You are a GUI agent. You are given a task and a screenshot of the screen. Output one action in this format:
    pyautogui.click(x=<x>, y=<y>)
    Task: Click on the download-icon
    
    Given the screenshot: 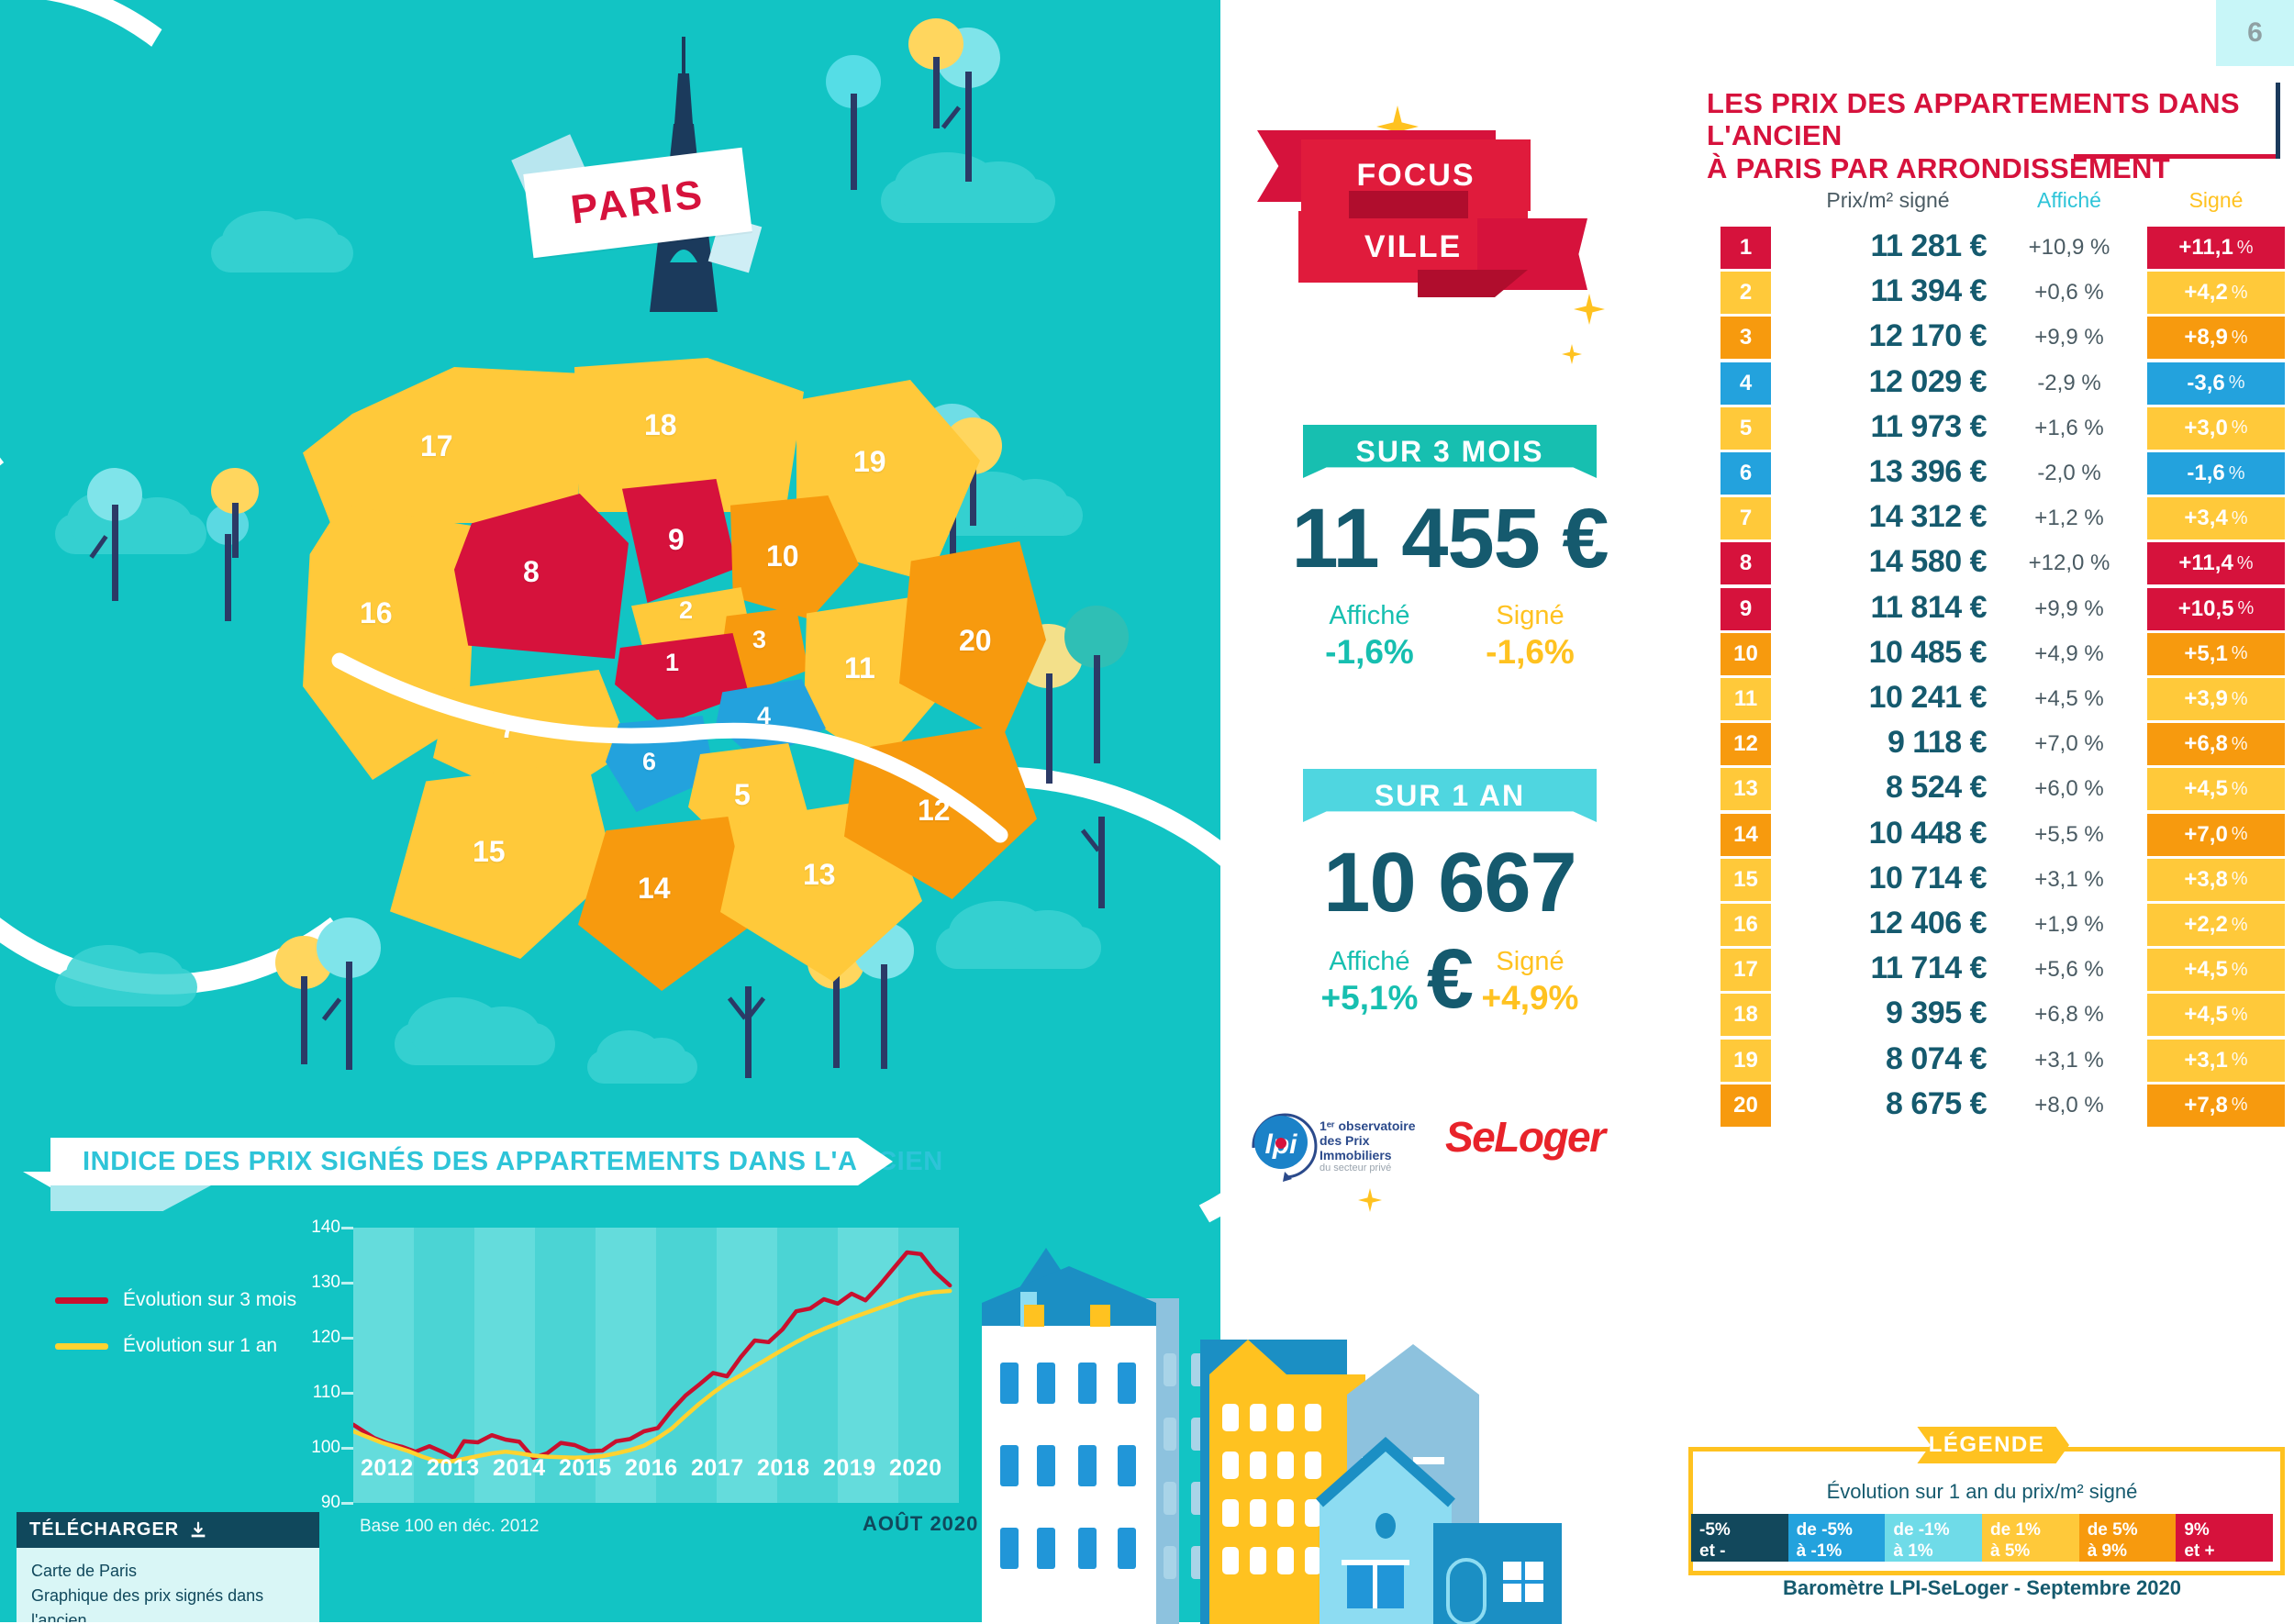 What is the action you would take?
    pyautogui.click(x=198, y=1530)
    